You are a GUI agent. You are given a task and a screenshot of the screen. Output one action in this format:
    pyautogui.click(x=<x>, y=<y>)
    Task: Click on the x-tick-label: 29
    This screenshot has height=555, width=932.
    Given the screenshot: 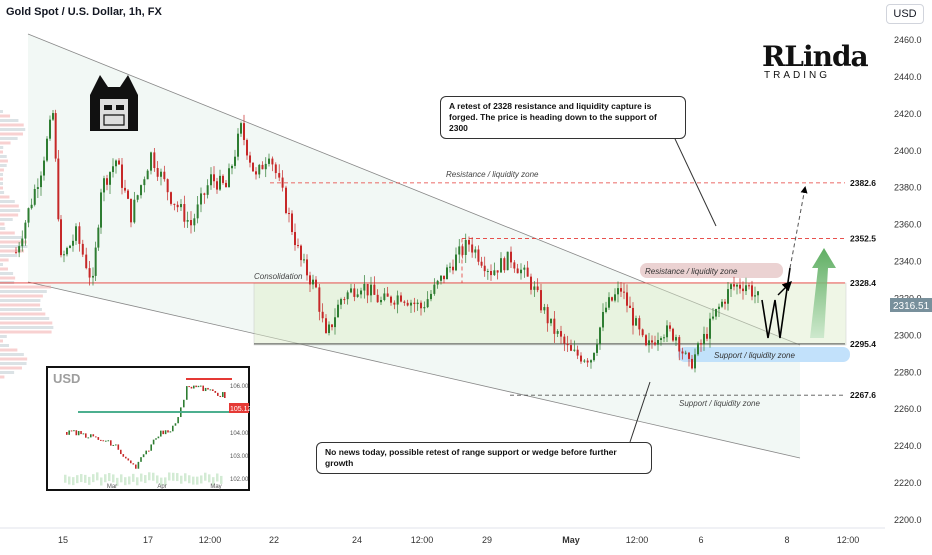 What is the action you would take?
    pyautogui.click(x=487, y=540)
    